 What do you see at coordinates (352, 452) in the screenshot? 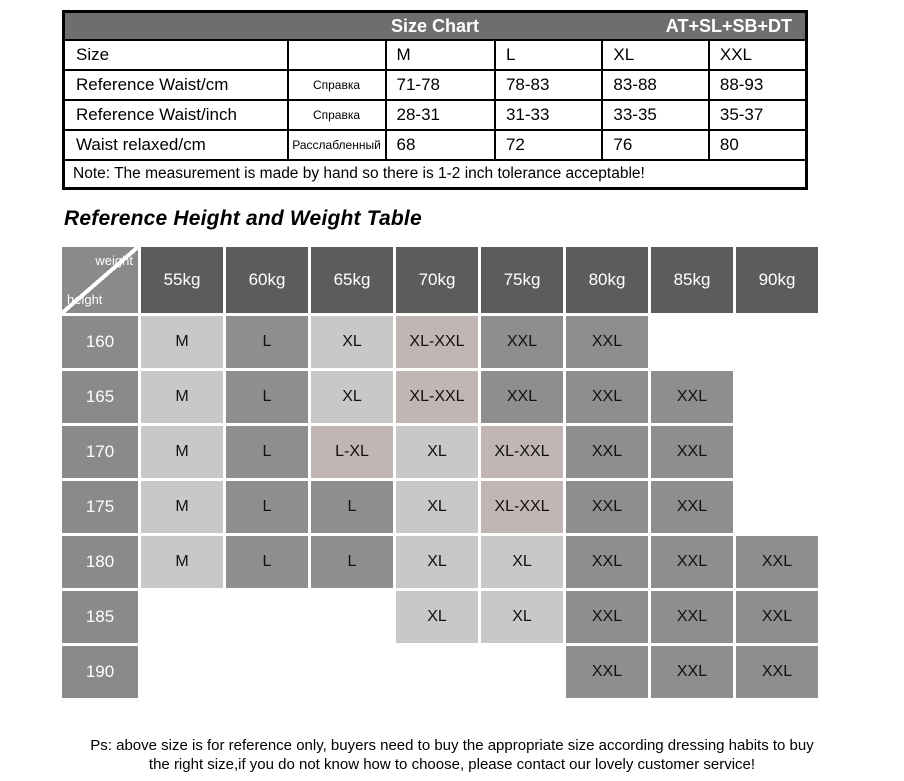
I see `hw-cell-170-65kg: L-XL` at bounding box center [352, 452].